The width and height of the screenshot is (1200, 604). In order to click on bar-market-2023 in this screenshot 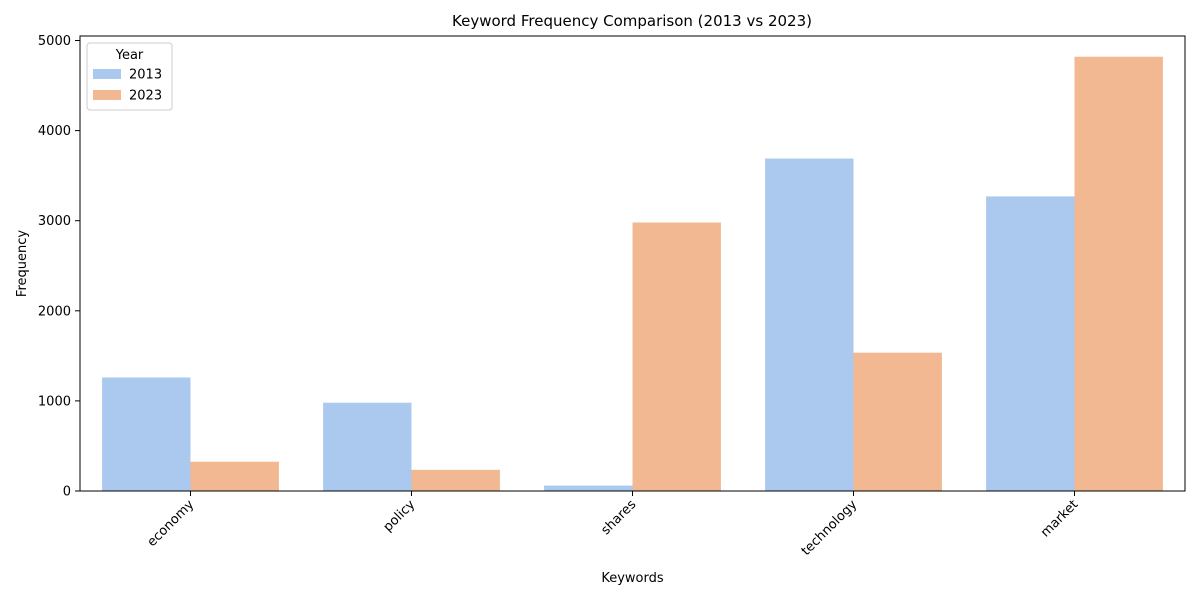, I will do `click(1118, 273)`.